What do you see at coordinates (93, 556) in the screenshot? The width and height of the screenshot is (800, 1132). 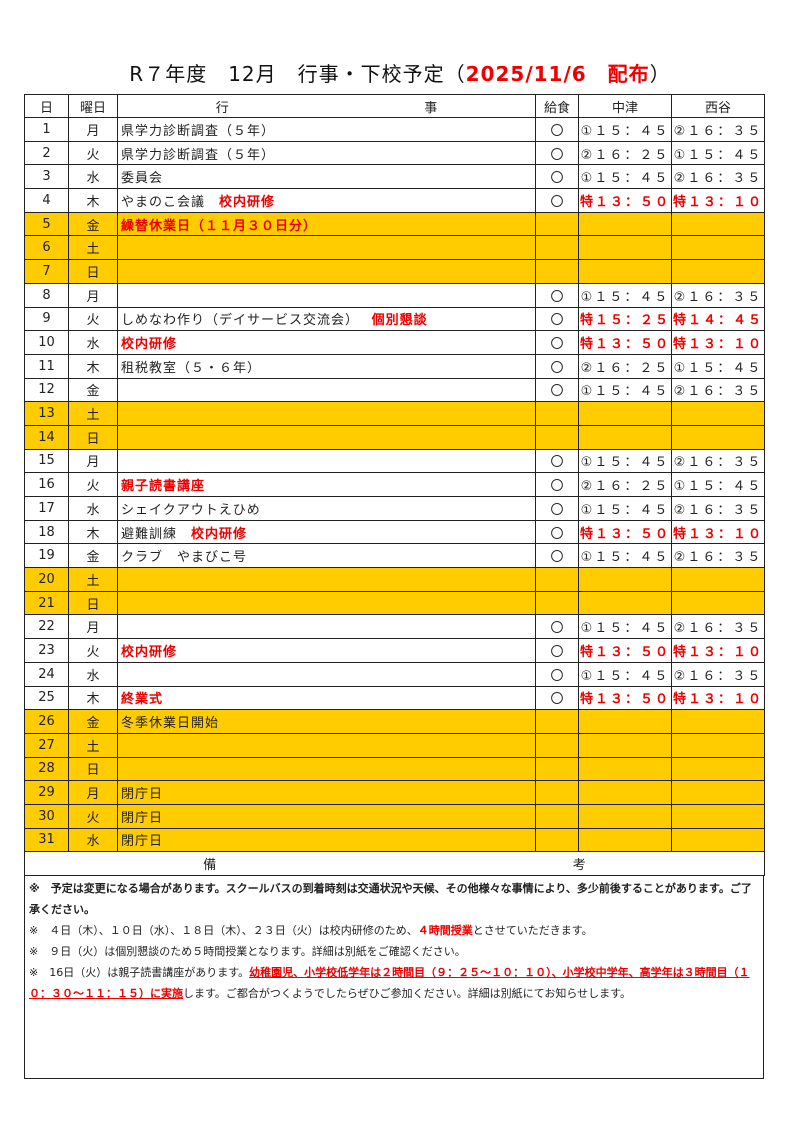 I see `weekday-cell: 金` at bounding box center [93, 556].